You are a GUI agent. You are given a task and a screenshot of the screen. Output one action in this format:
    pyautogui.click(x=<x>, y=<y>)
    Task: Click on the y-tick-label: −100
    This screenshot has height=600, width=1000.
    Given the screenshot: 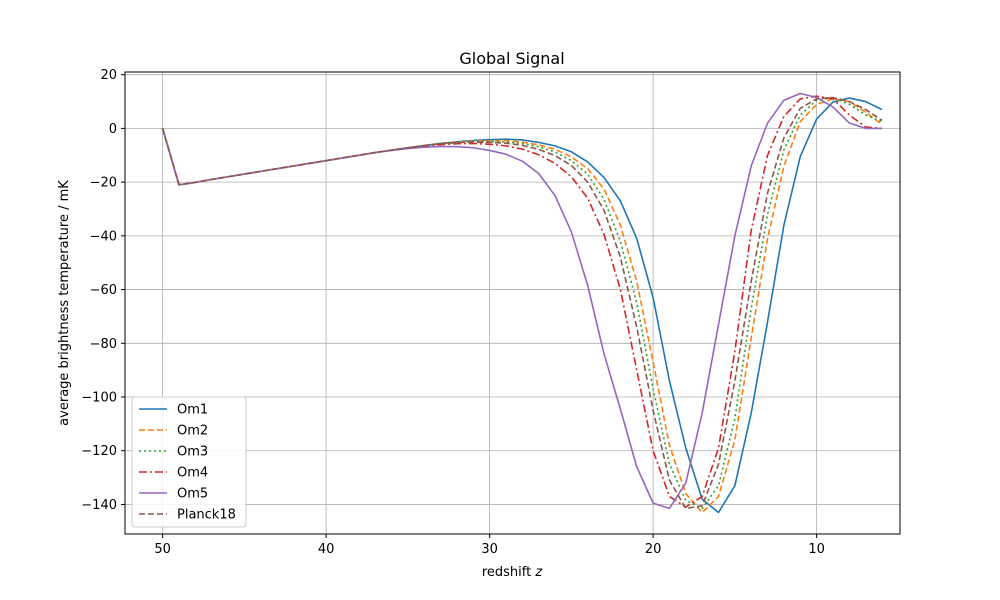 What is the action you would take?
    pyautogui.click(x=99, y=398)
    